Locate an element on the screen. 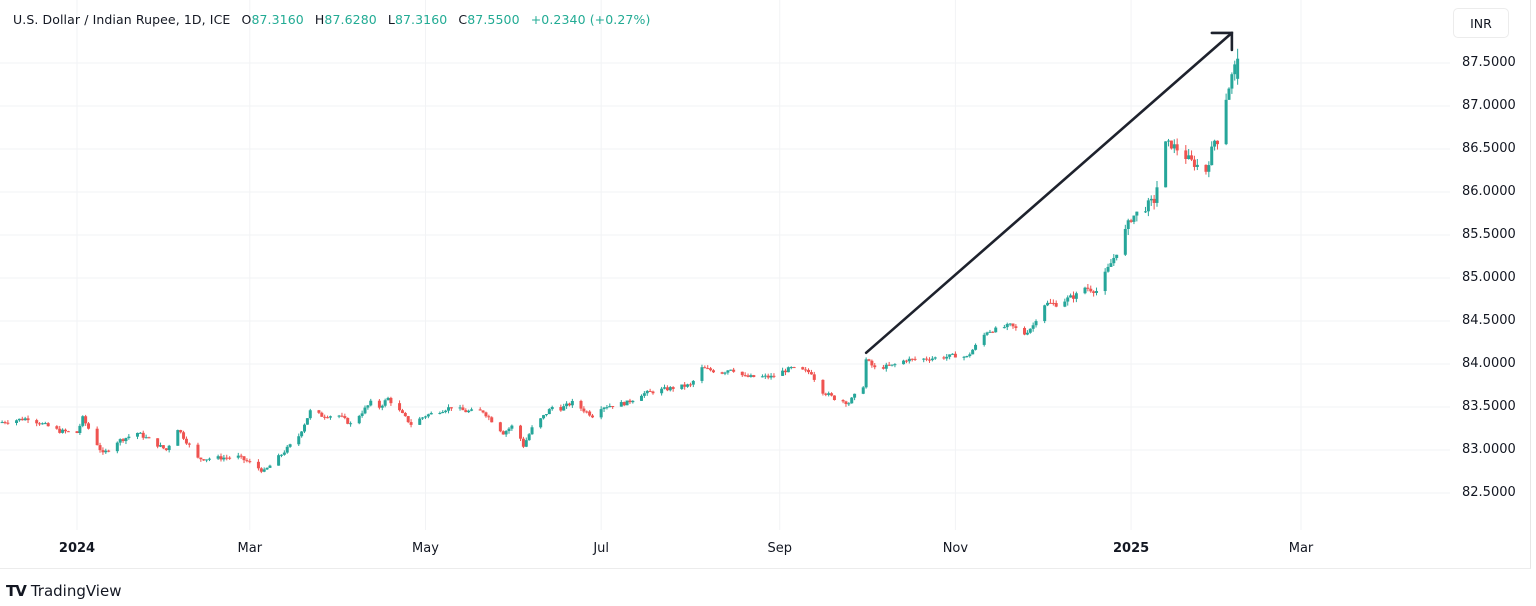 The width and height of the screenshot is (1536, 606). tradingview-logo-icon: TV is located at coordinates (16, 591).